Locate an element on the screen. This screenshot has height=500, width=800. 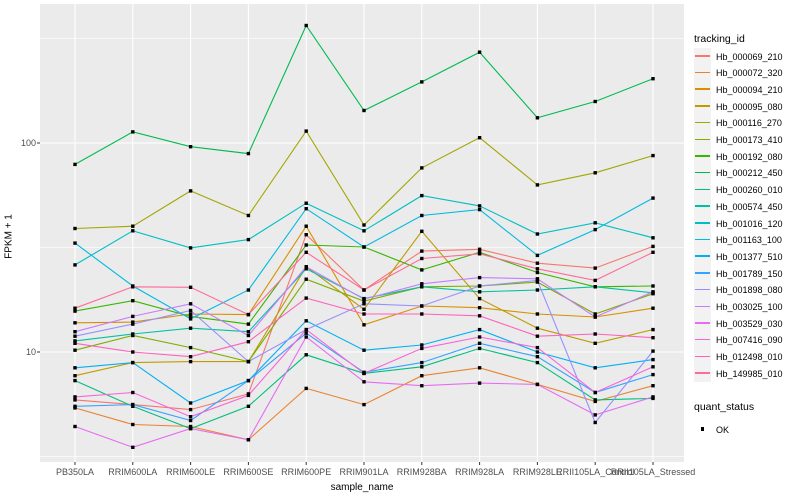
legend-label: Hb_001016_120 is located at coordinates (749, 223).